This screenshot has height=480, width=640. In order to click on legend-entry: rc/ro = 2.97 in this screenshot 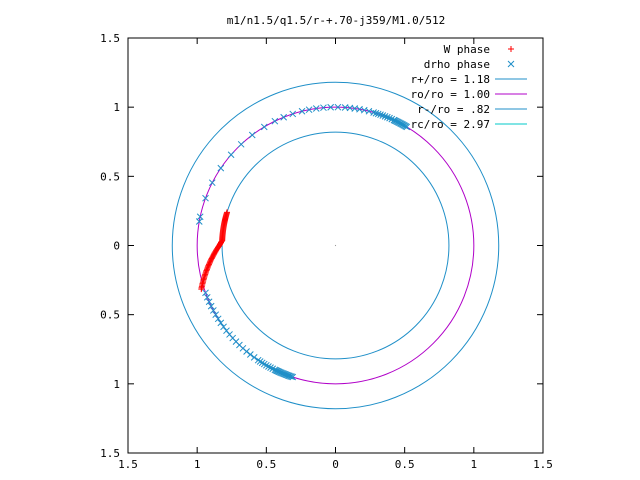, I will do `click(469, 124)`.